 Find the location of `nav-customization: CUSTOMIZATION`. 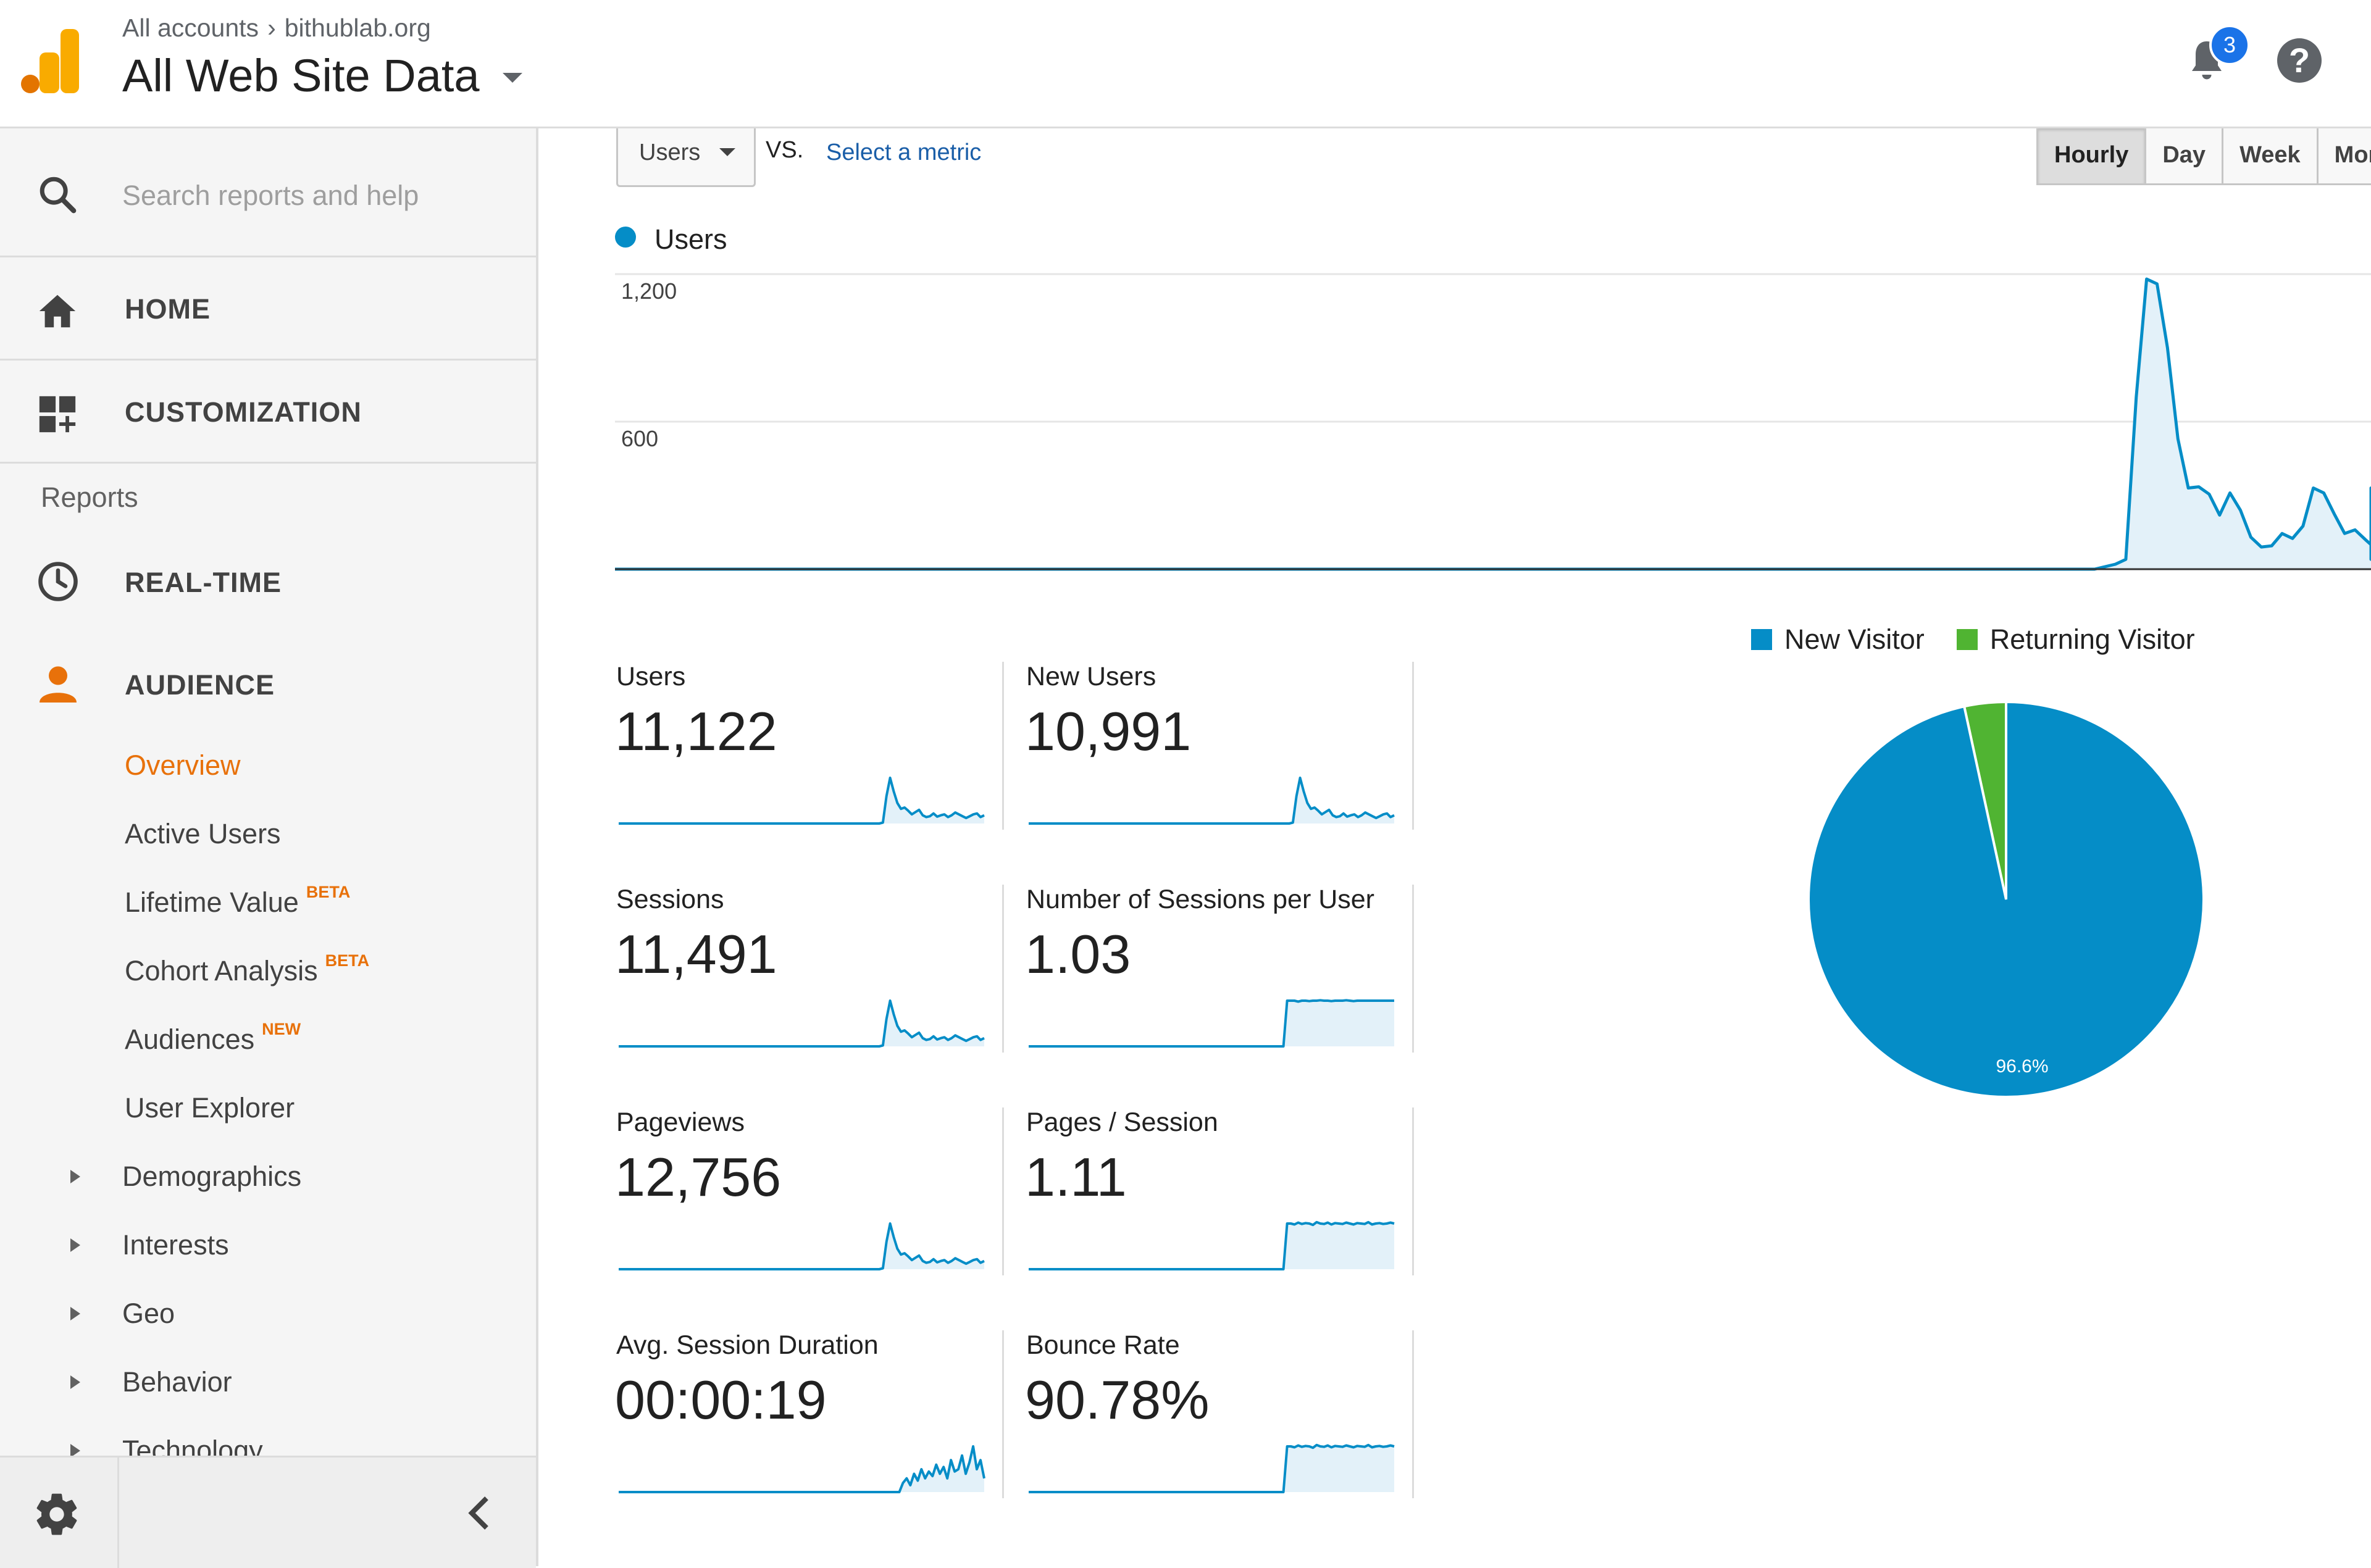

nav-customization: CUSTOMIZATION is located at coordinates (268, 412).